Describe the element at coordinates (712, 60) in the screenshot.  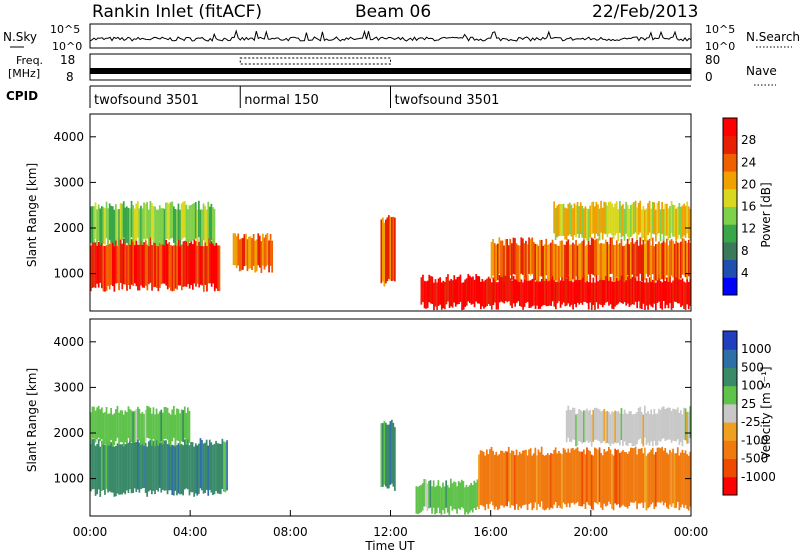
I see `nave-tick-top: 80` at that location.